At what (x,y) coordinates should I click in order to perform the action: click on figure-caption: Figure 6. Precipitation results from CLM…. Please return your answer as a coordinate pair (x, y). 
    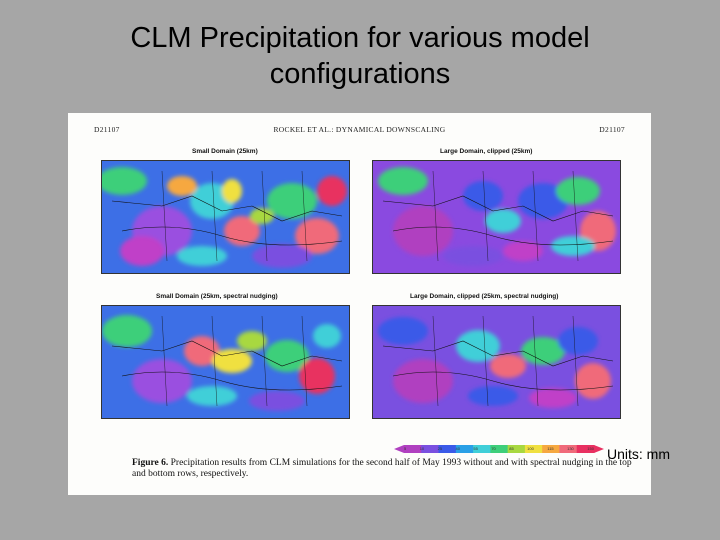
    Looking at the image, I should click on (382, 469).